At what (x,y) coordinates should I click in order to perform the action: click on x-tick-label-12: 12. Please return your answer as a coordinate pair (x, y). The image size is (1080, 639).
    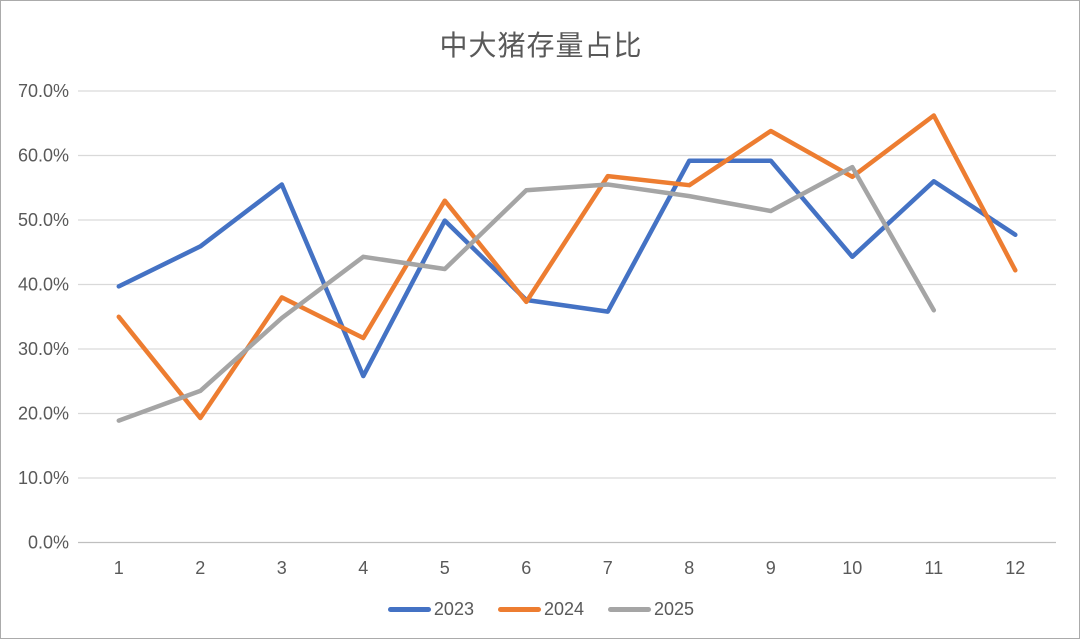
    Looking at the image, I should click on (1015, 568).